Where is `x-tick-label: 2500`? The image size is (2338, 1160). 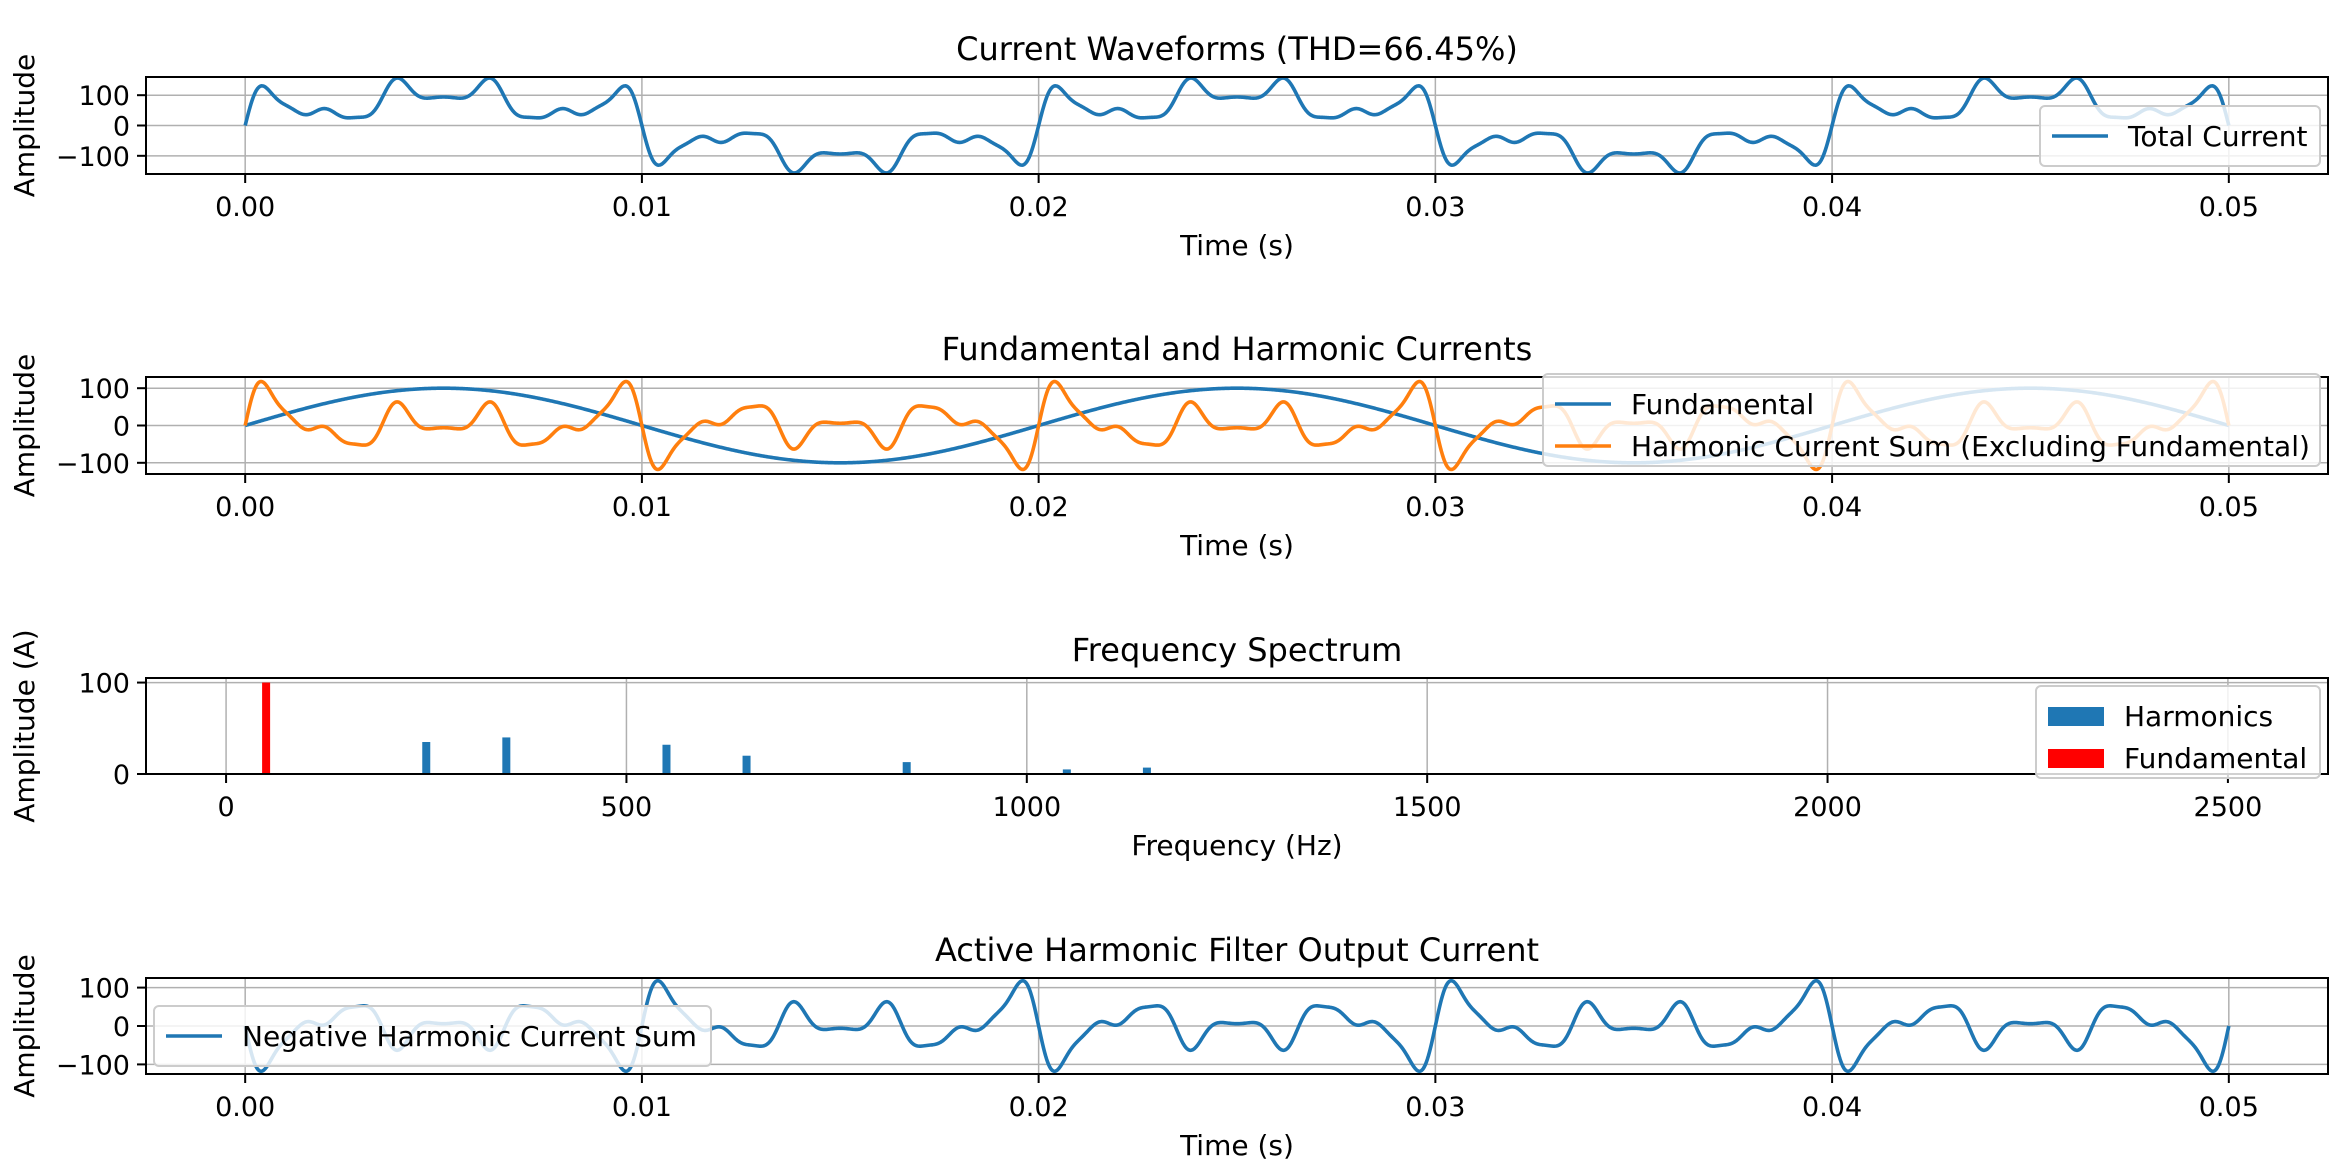
x-tick-label: 2500 is located at coordinates (2228, 807).